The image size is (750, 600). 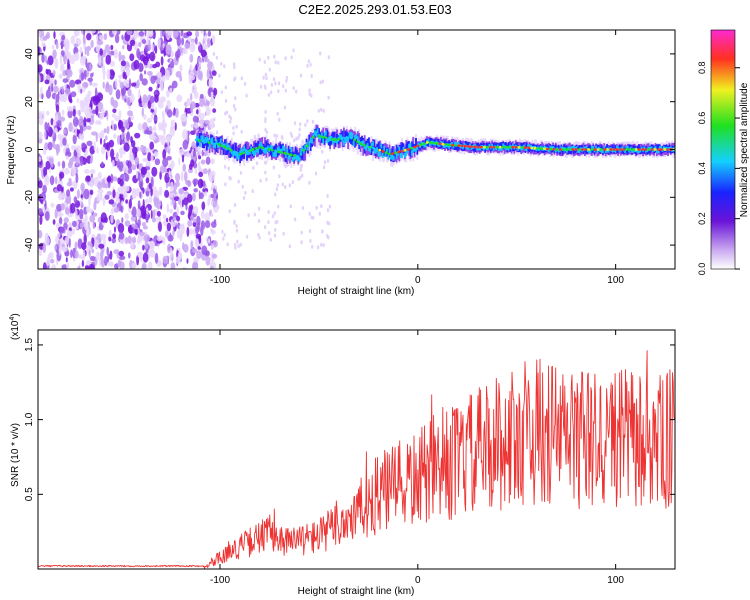 I want to click on snr-y-tick-label: 1.5, so click(x=29, y=345).